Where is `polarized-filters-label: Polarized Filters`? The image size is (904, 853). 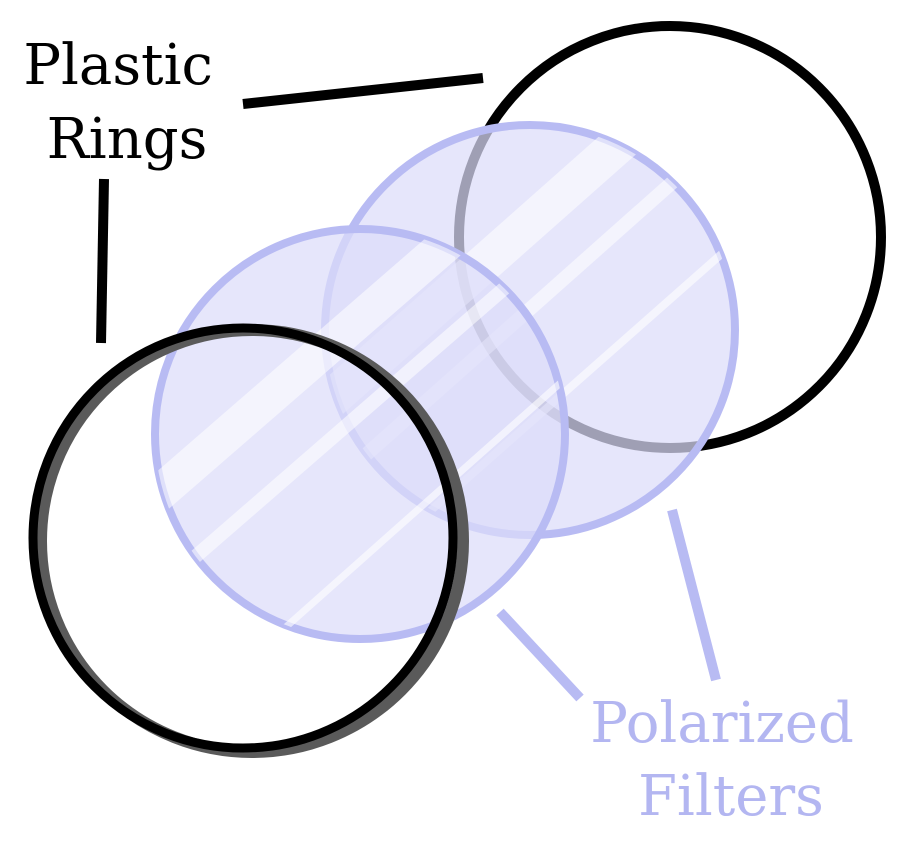 polarized-filters-label: Polarized Filters is located at coordinates (730, 760).